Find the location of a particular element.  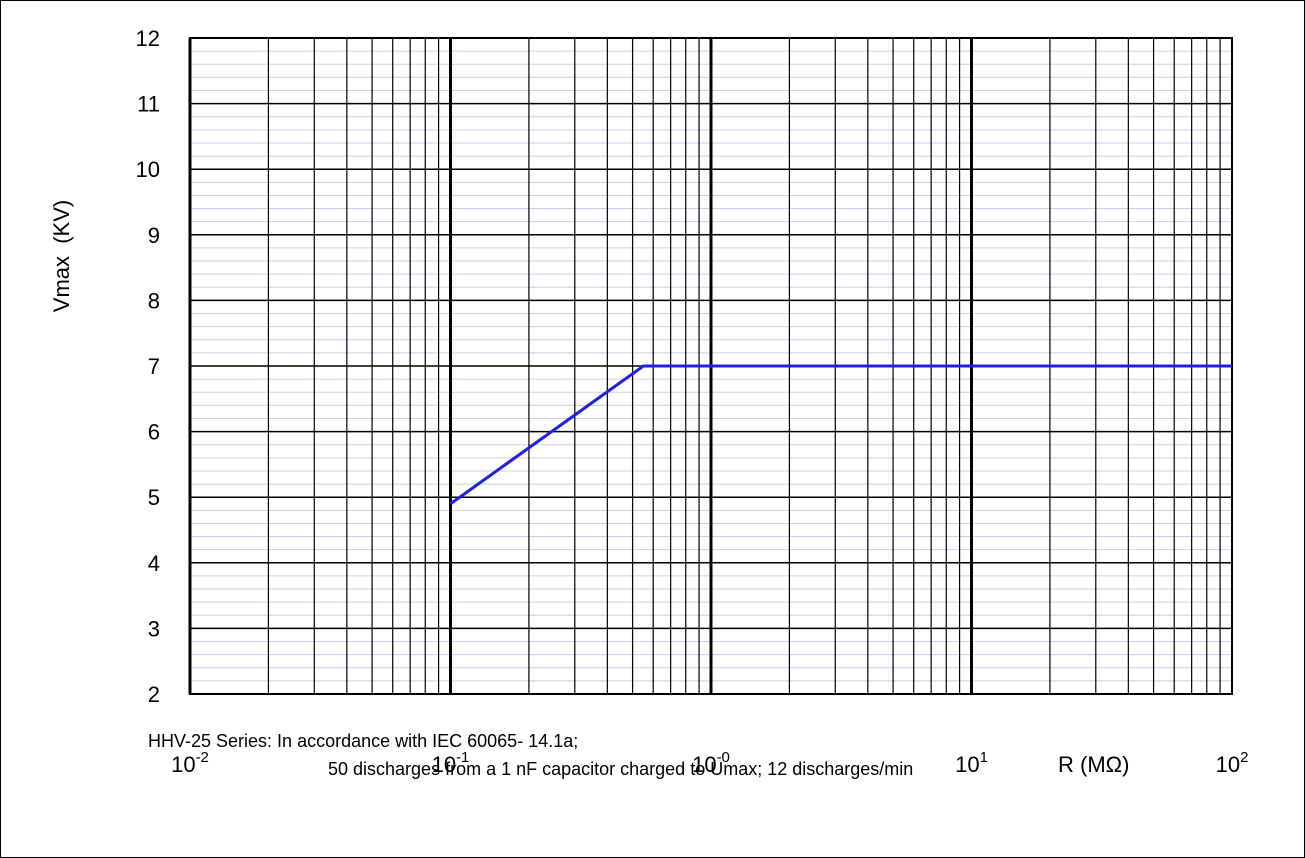

x-tick-label: 10⁻¹ is located at coordinates (451, 763).